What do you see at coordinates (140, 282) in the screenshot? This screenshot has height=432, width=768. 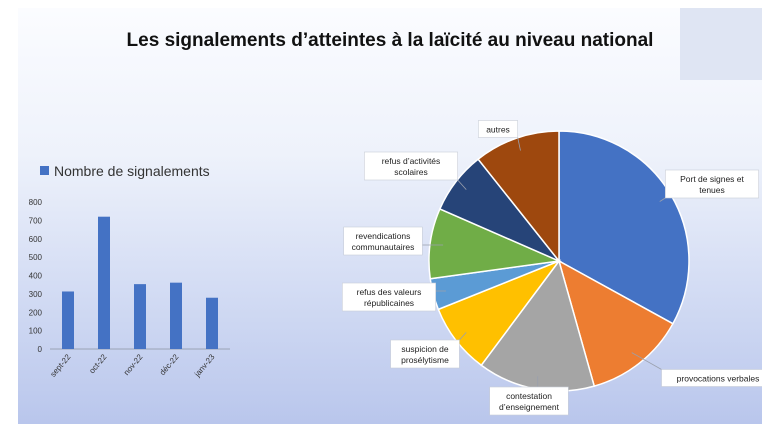 I see `bar-marks` at bounding box center [140, 282].